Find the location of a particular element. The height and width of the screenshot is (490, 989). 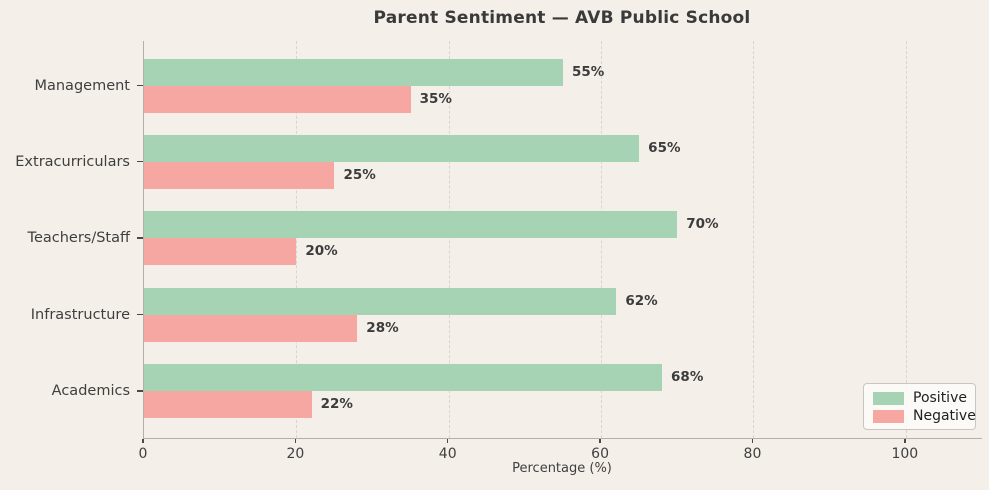

x-tick-label: 0 is located at coordinates (143, 454).